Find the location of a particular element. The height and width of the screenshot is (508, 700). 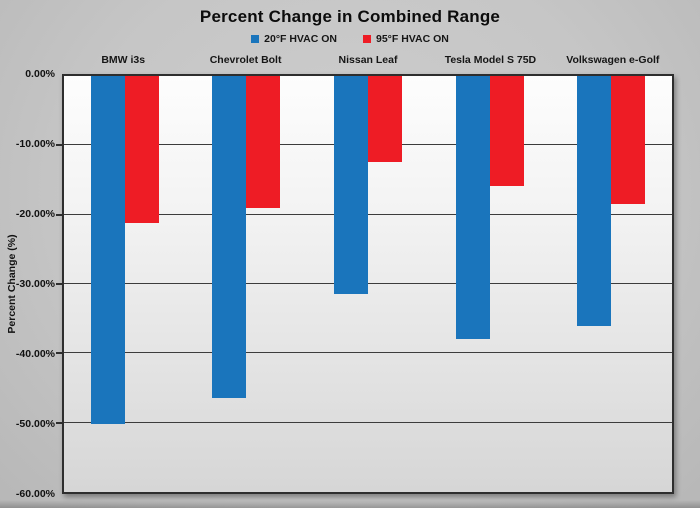

bar-group-volkswagen-e-golf is located at coordinates (611, 284).